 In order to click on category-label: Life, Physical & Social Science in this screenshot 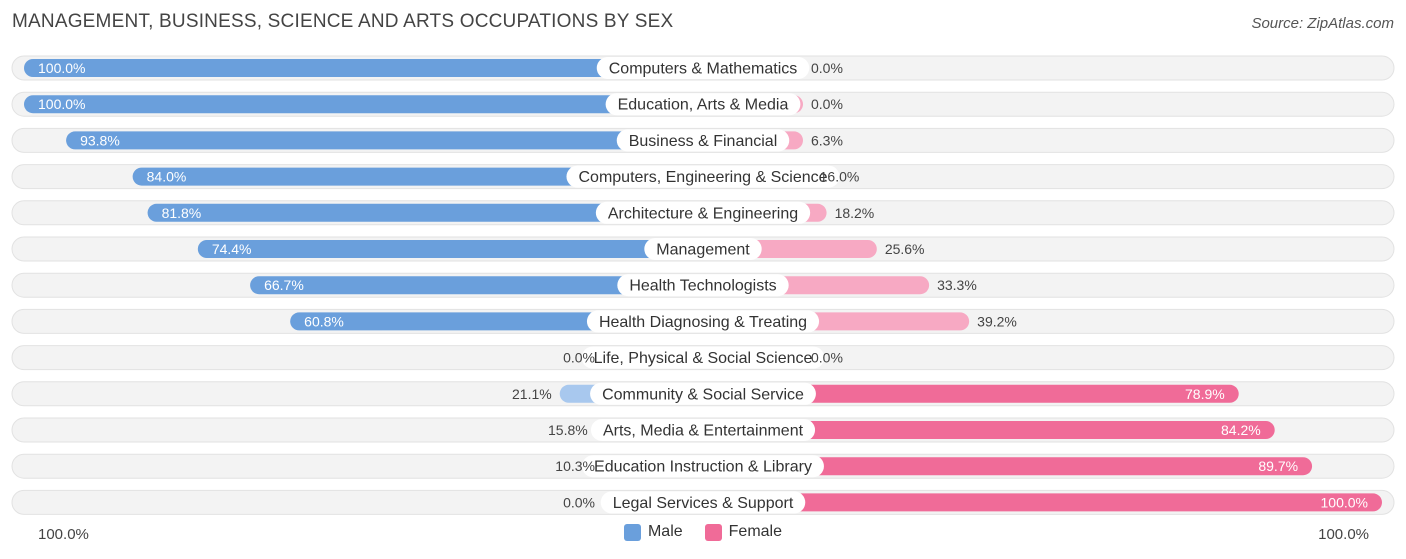, I will do `click(703, 358)`.